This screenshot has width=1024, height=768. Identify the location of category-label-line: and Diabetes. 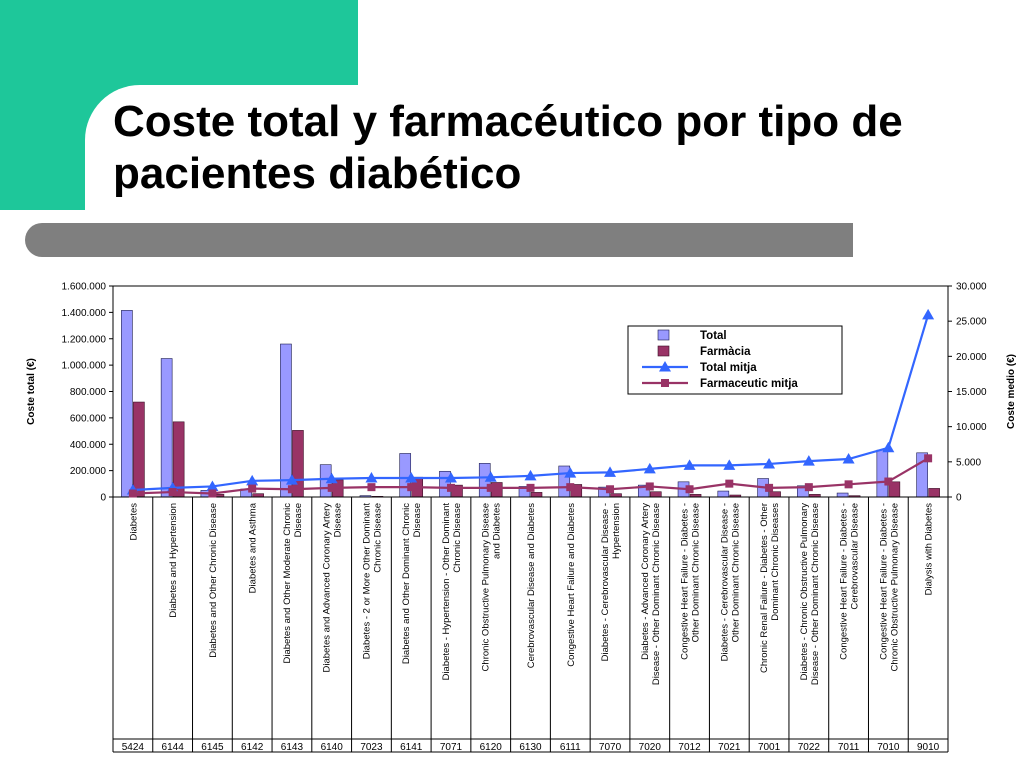
(497, 531).